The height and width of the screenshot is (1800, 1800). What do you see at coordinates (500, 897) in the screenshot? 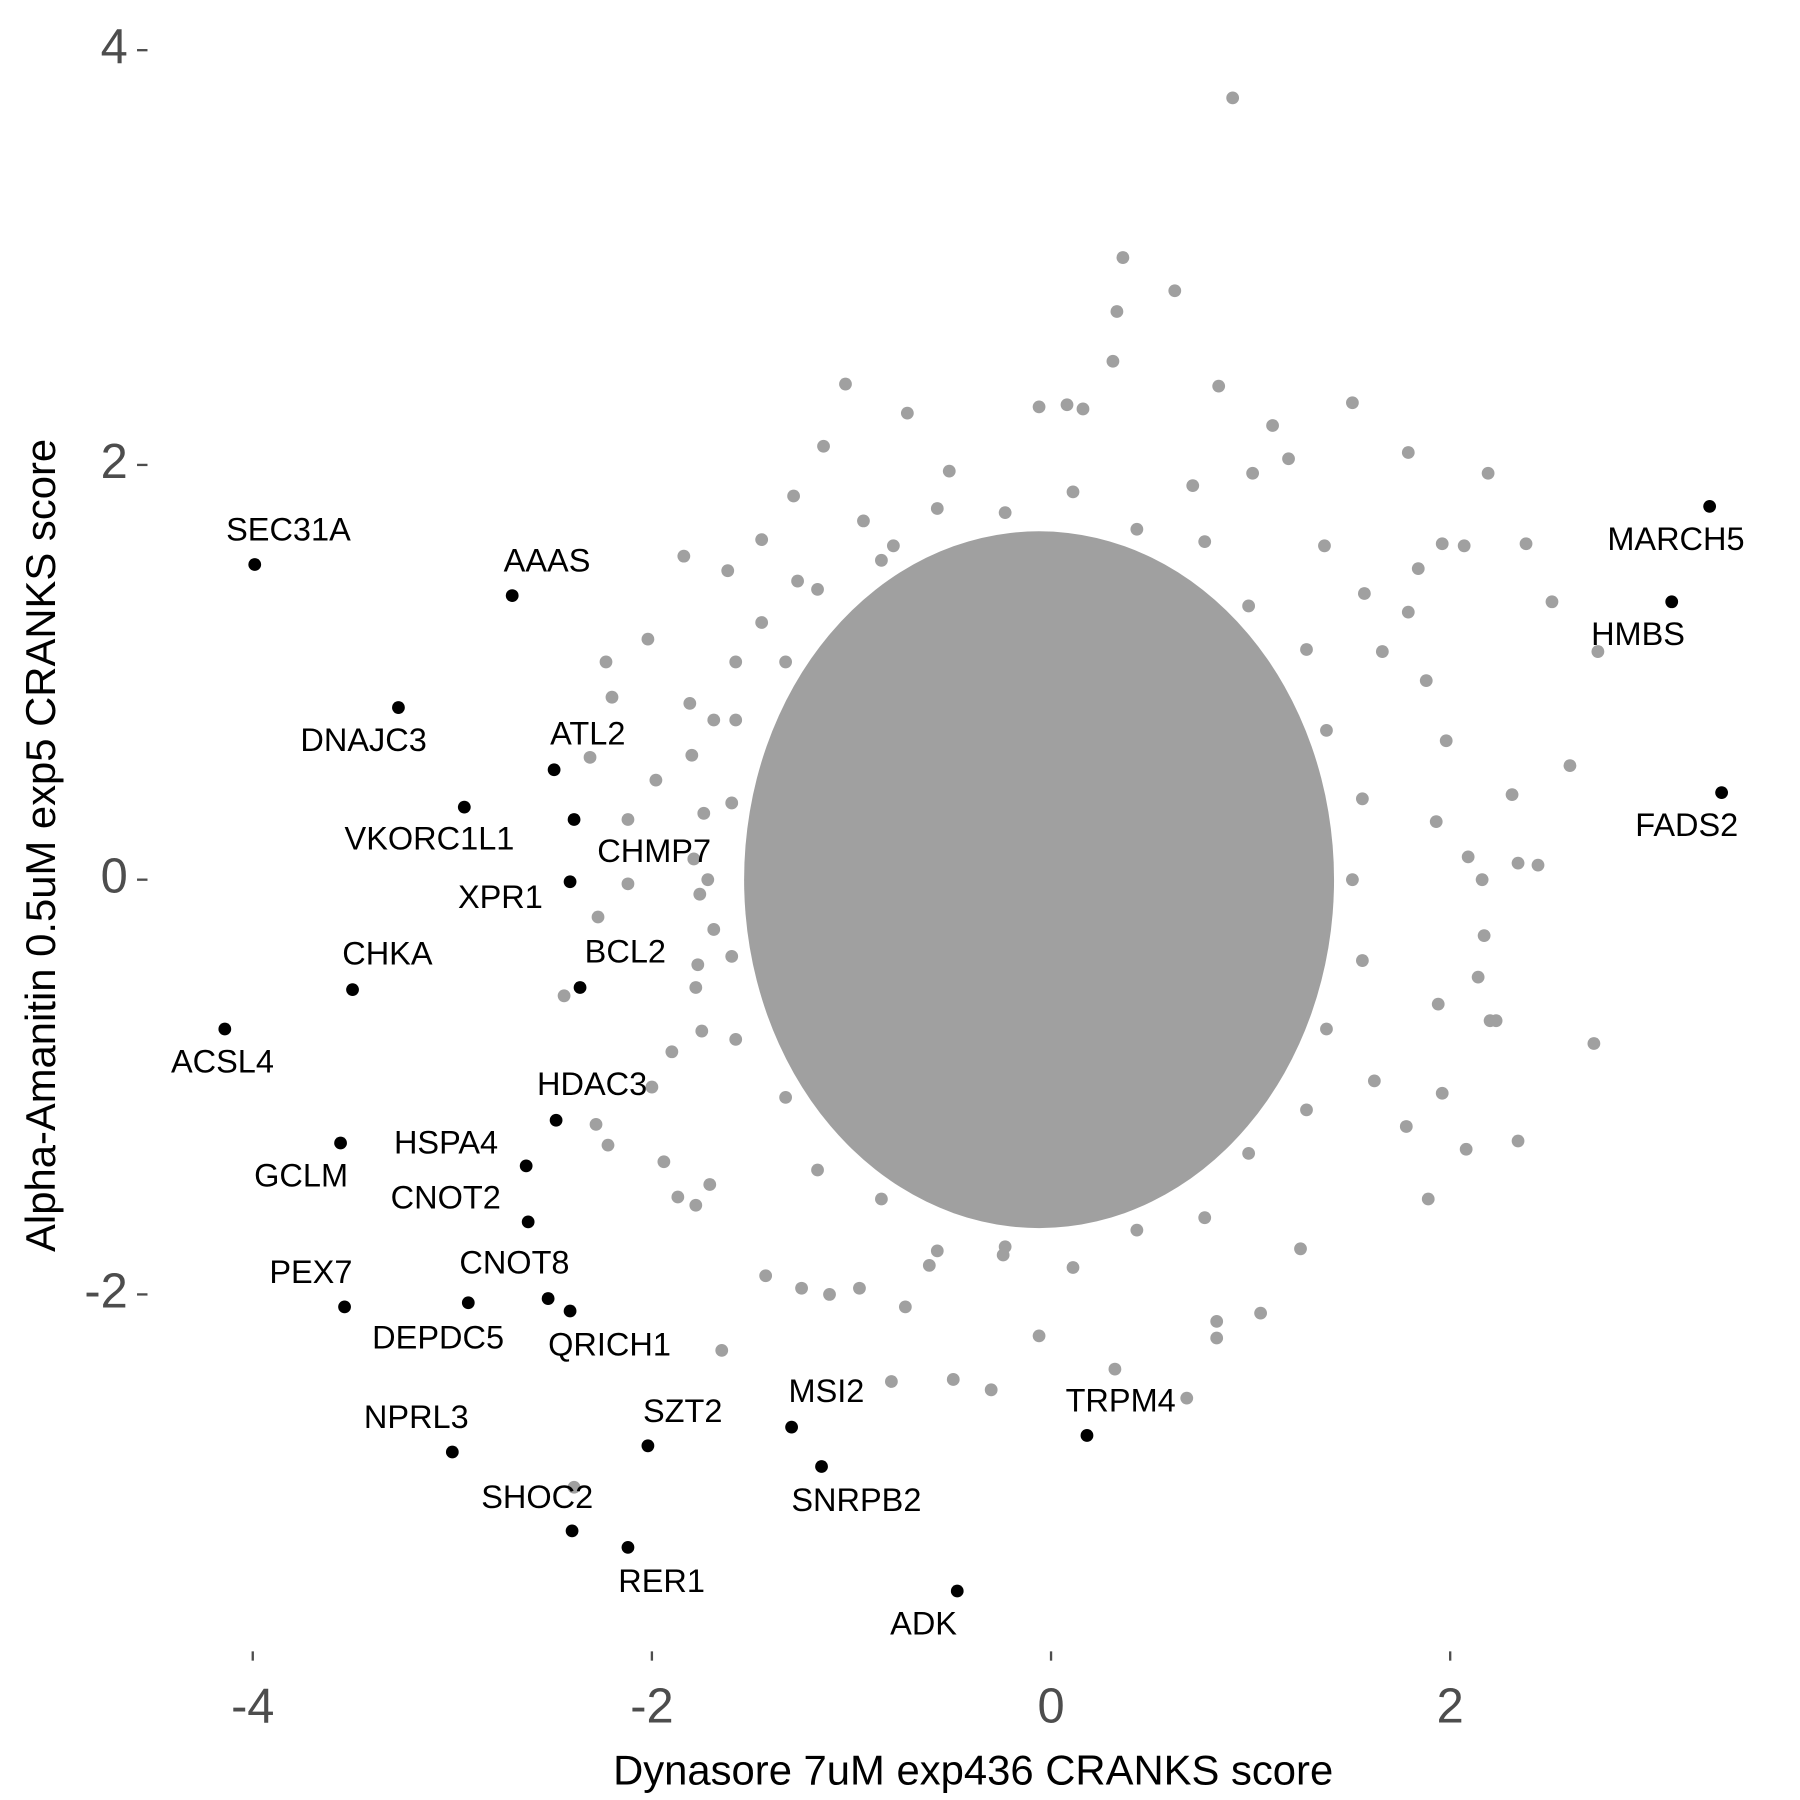
I see `point-label: XPR1` at bounding box center [500, 897].